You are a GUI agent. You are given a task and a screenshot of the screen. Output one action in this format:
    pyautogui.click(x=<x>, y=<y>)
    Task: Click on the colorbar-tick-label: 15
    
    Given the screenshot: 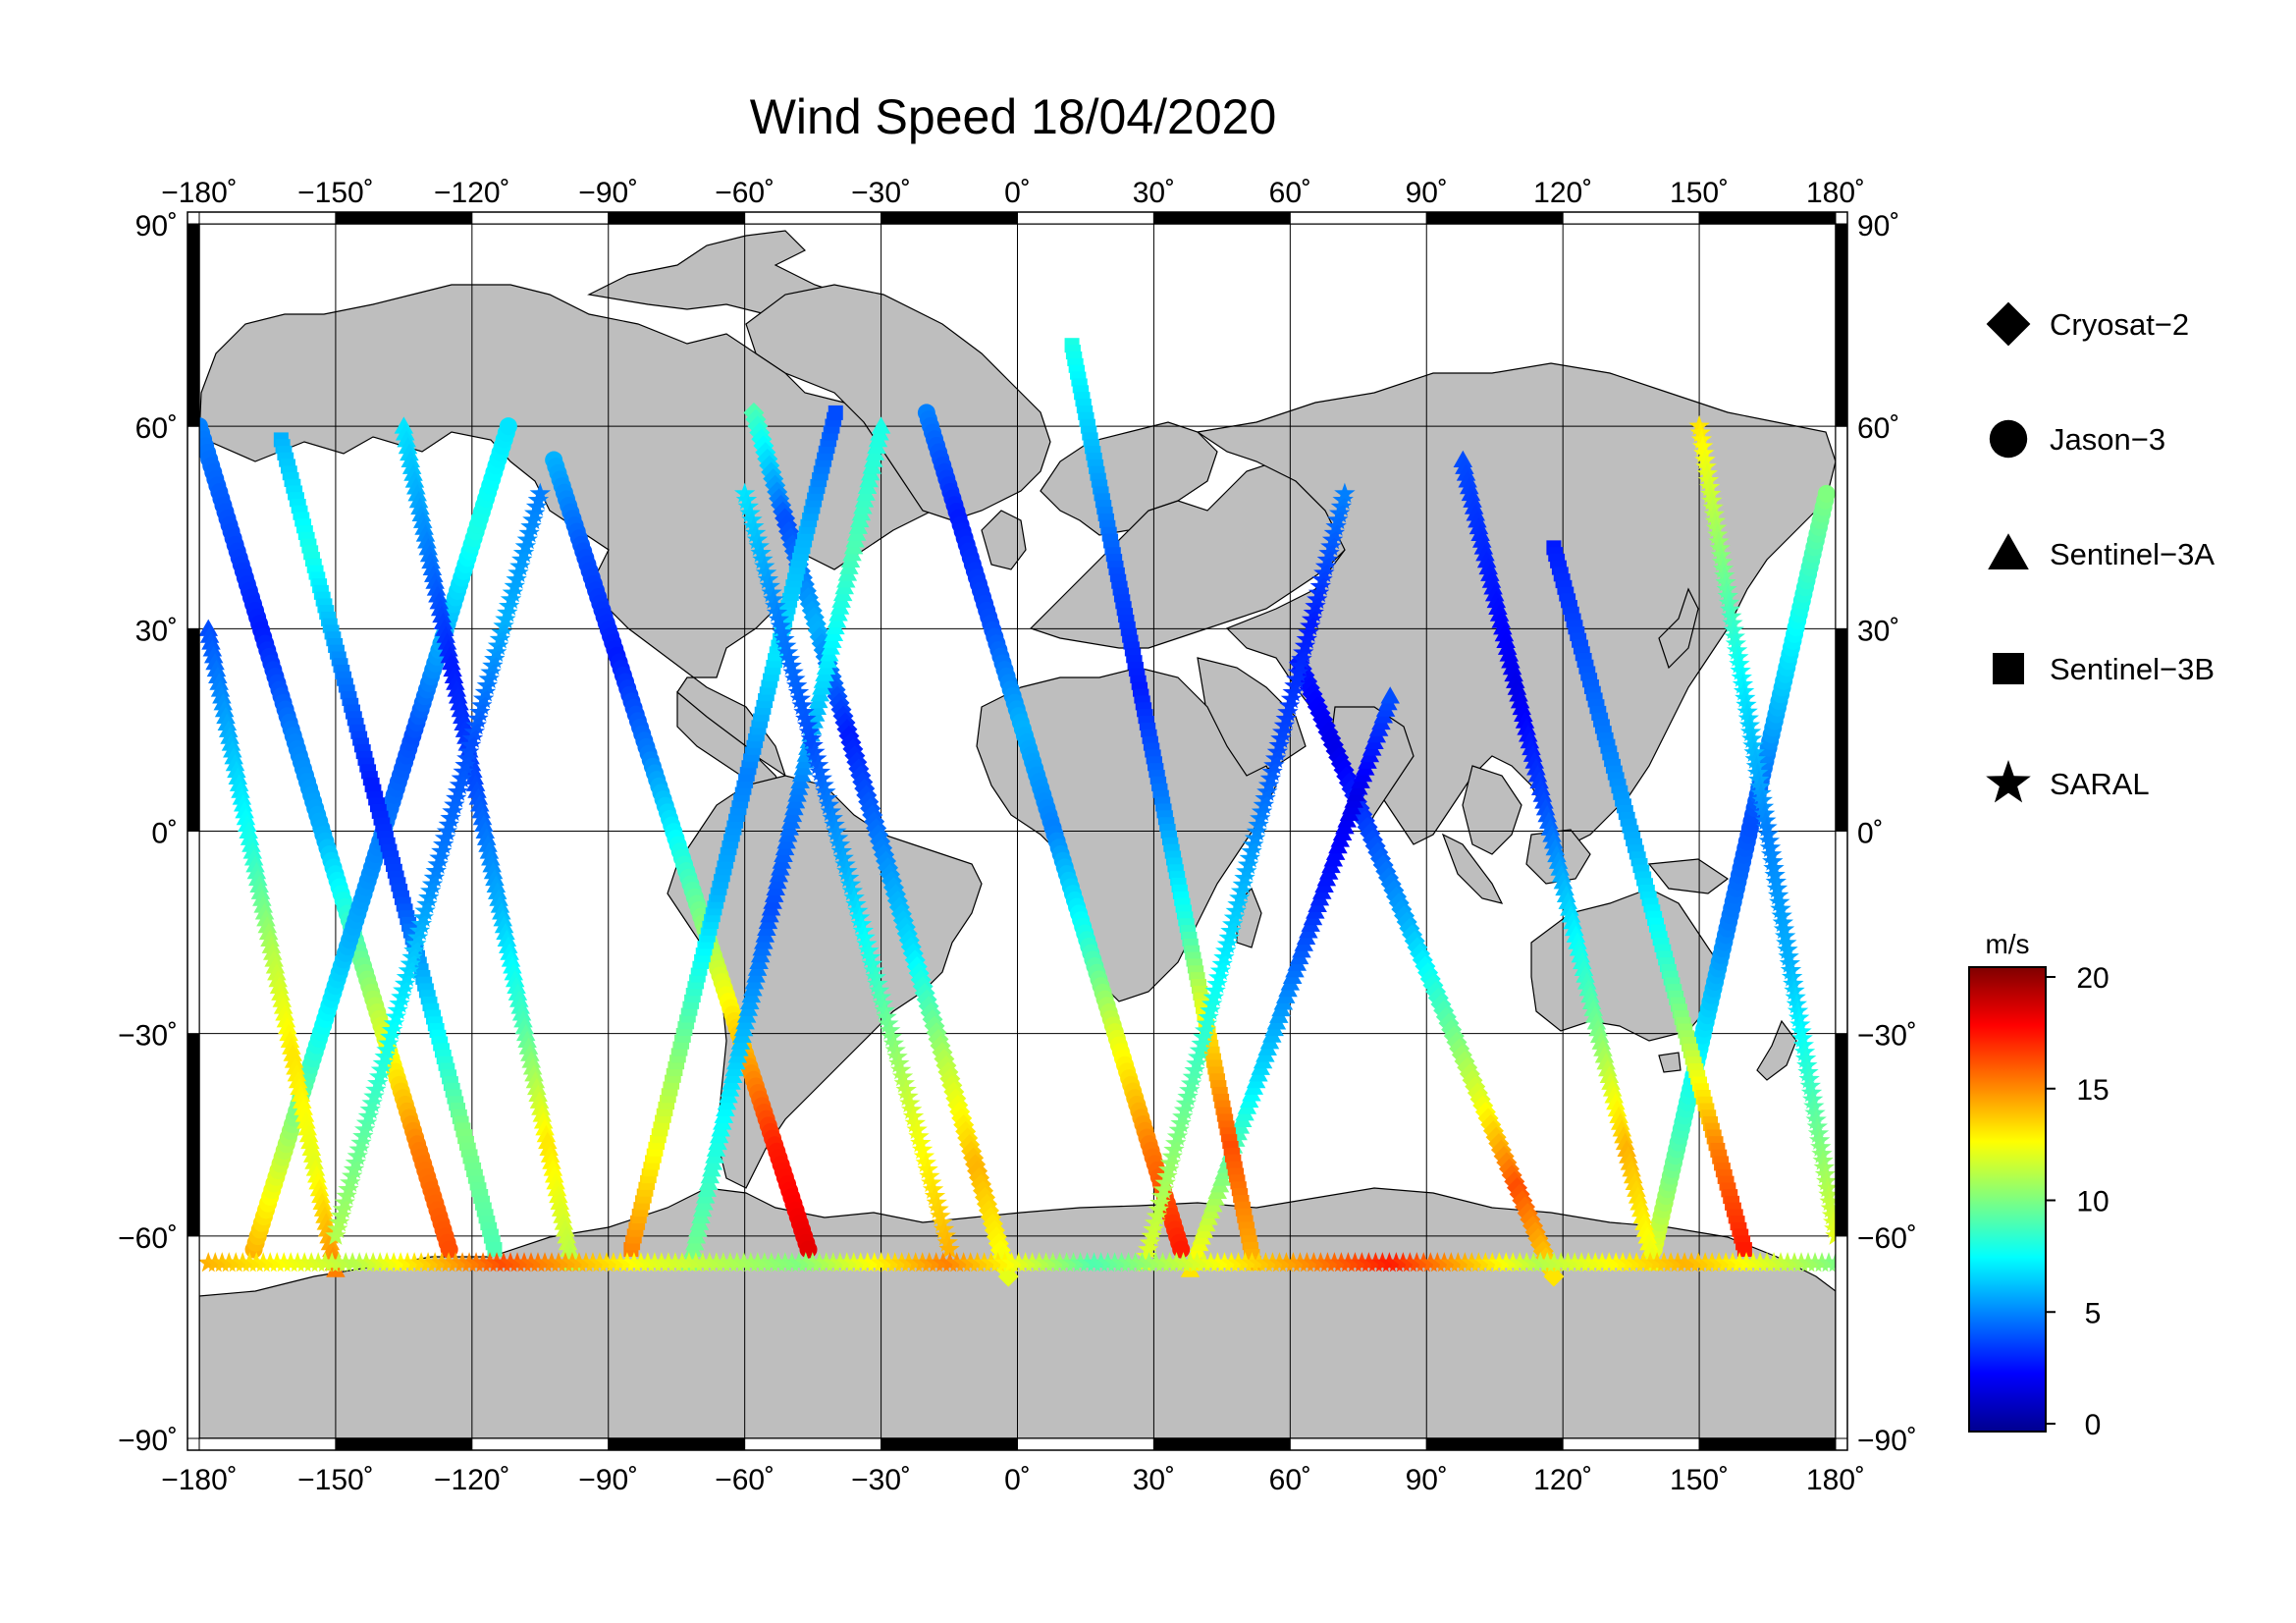 What is the action you would take?
    pyautogui.click(x=2092, y=1090)
    